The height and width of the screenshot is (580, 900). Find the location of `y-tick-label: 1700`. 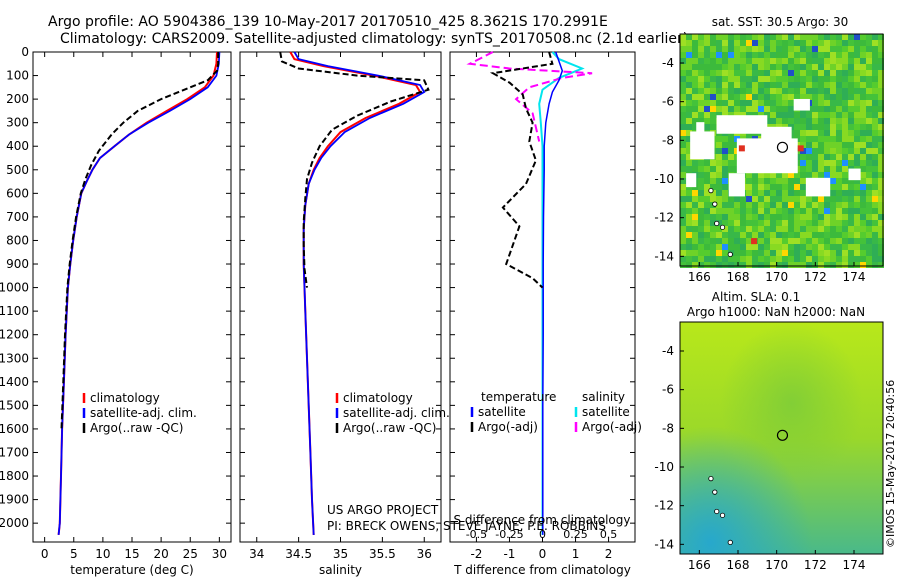

y-tick-label: 1700 is located at coordinates (14, 452).